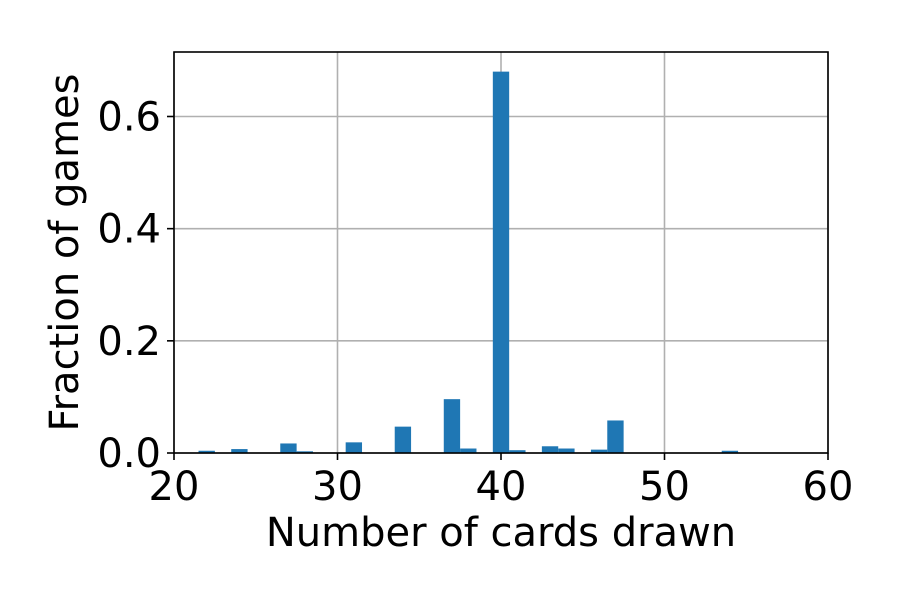 This screenshot has width=900, height=600. Describe the element at coordinates (129, 454) in the screenshot. I see `y-tick-label: 0.0` at that location.